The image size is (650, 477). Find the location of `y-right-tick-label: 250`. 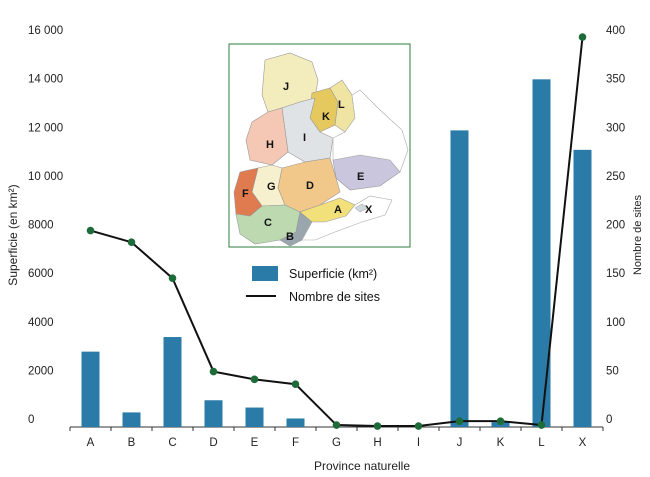

y-right-tick-label: 250 is located at coordinates (615, 177).